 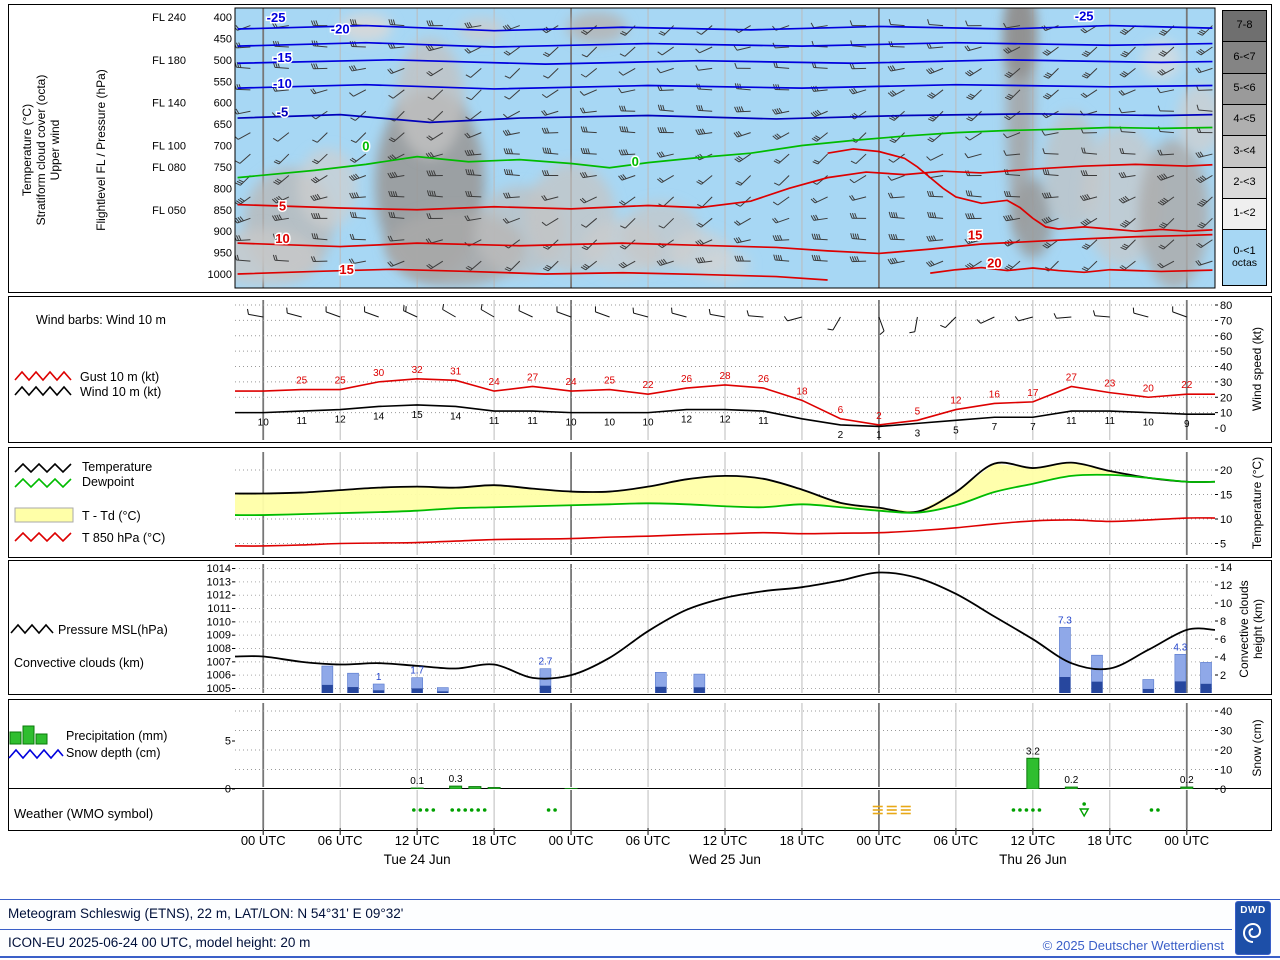 What do you see at coordinates (108, 482) in the screenshot?
I see `dewpoint-legend-label: Dewpoint` at bounding box center [108, 482].